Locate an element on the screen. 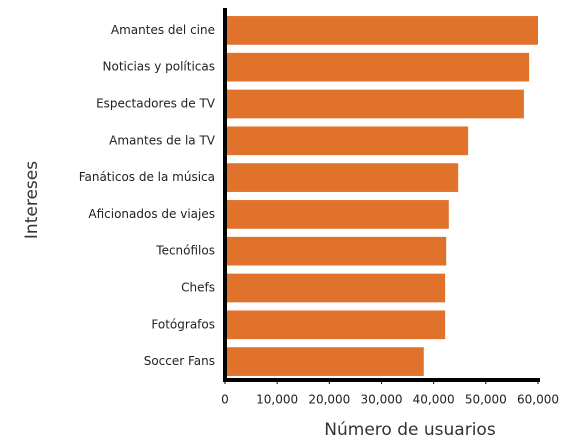  x-tick-label: 20,000 is located at coordinates (329, 400).